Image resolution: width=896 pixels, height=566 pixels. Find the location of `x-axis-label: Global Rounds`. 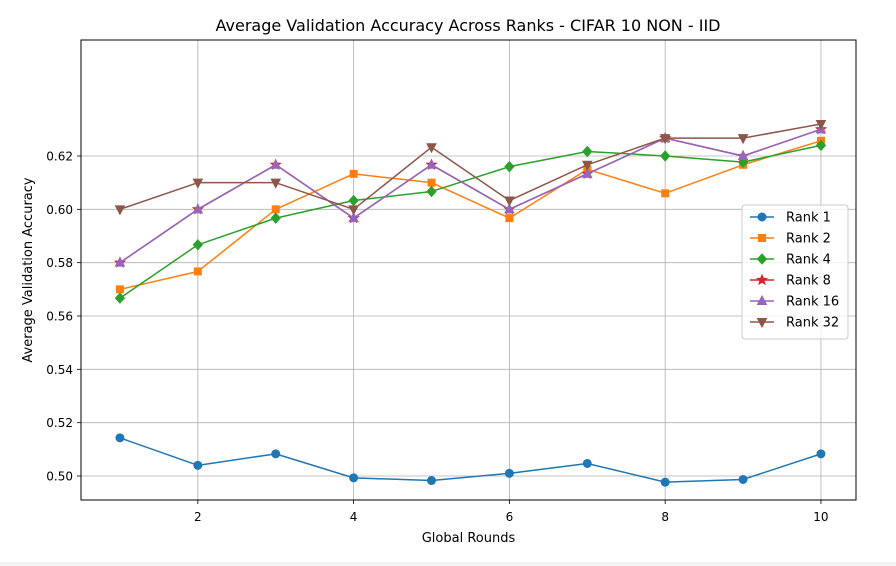

x-axis-label: Global Rounds is located at coordinates (469, 538).